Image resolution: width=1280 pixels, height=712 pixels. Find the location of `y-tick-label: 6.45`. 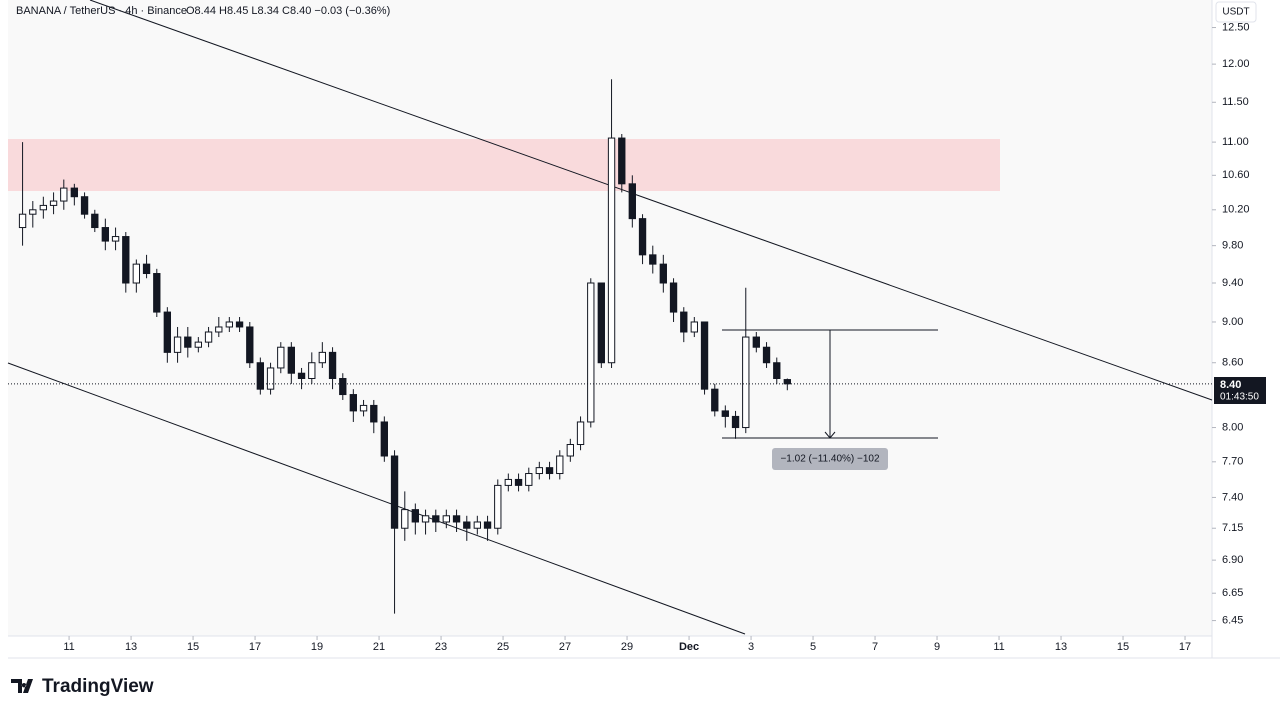

y-tick-label: 6.45 is located at coordinates (1232, 620).